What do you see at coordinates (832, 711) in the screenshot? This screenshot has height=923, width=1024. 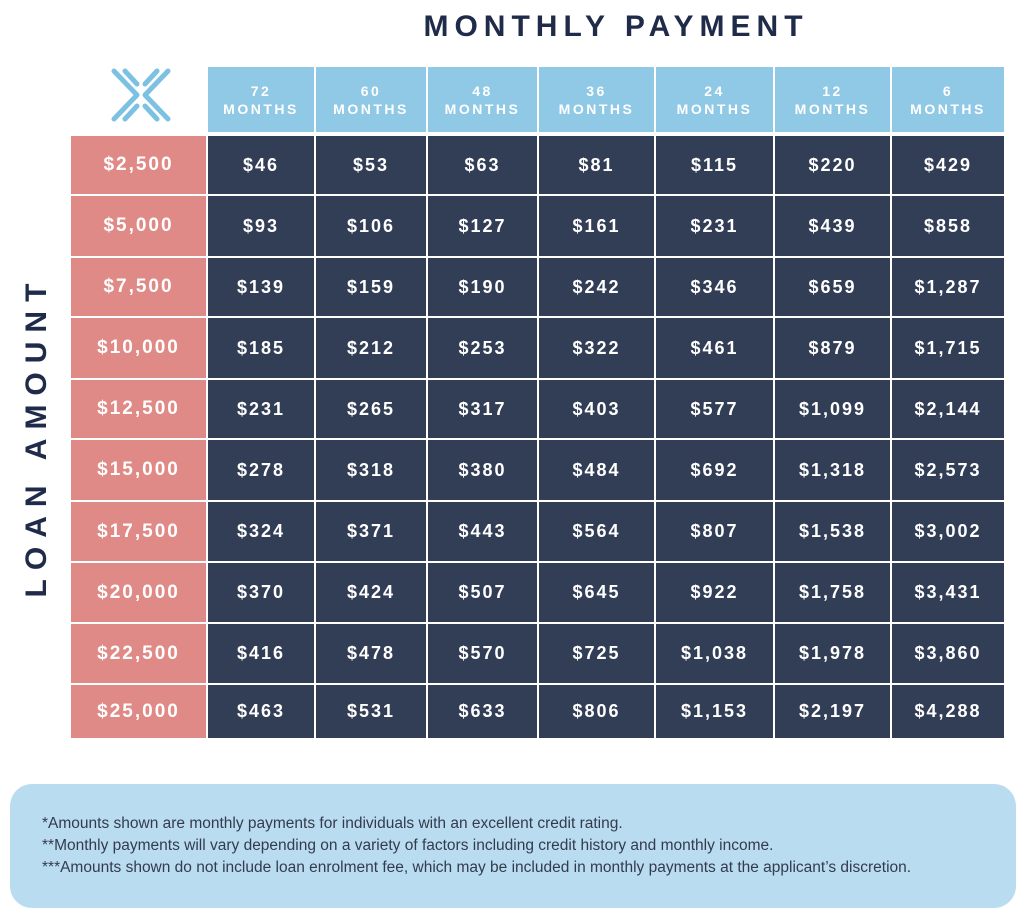 I see `payment-value-cell: $2,197` at bounding box center [832, 711].